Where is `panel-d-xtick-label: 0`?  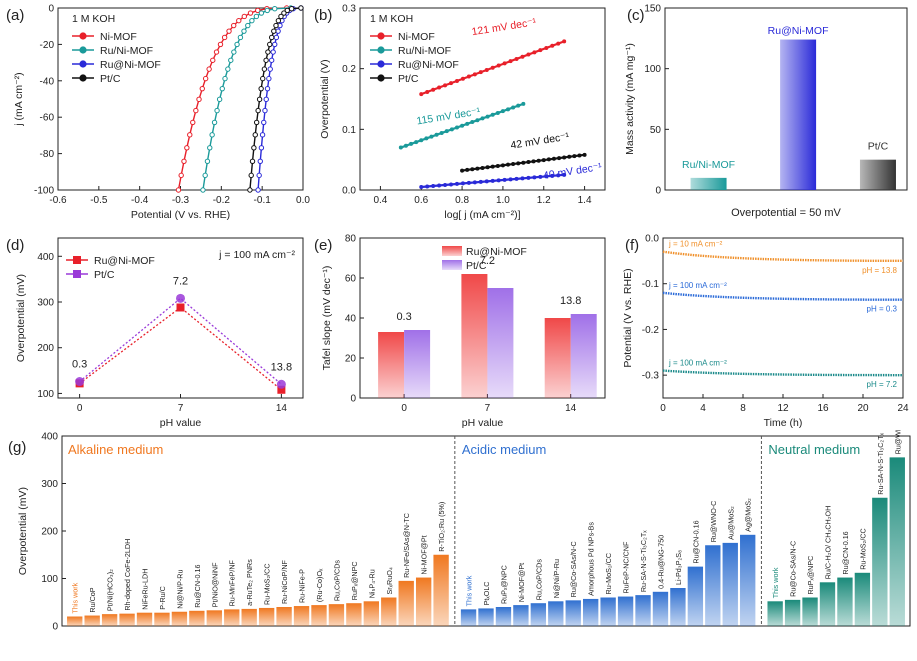
panel-d-xtick-label: 0 is located at coordinates (80, 408).